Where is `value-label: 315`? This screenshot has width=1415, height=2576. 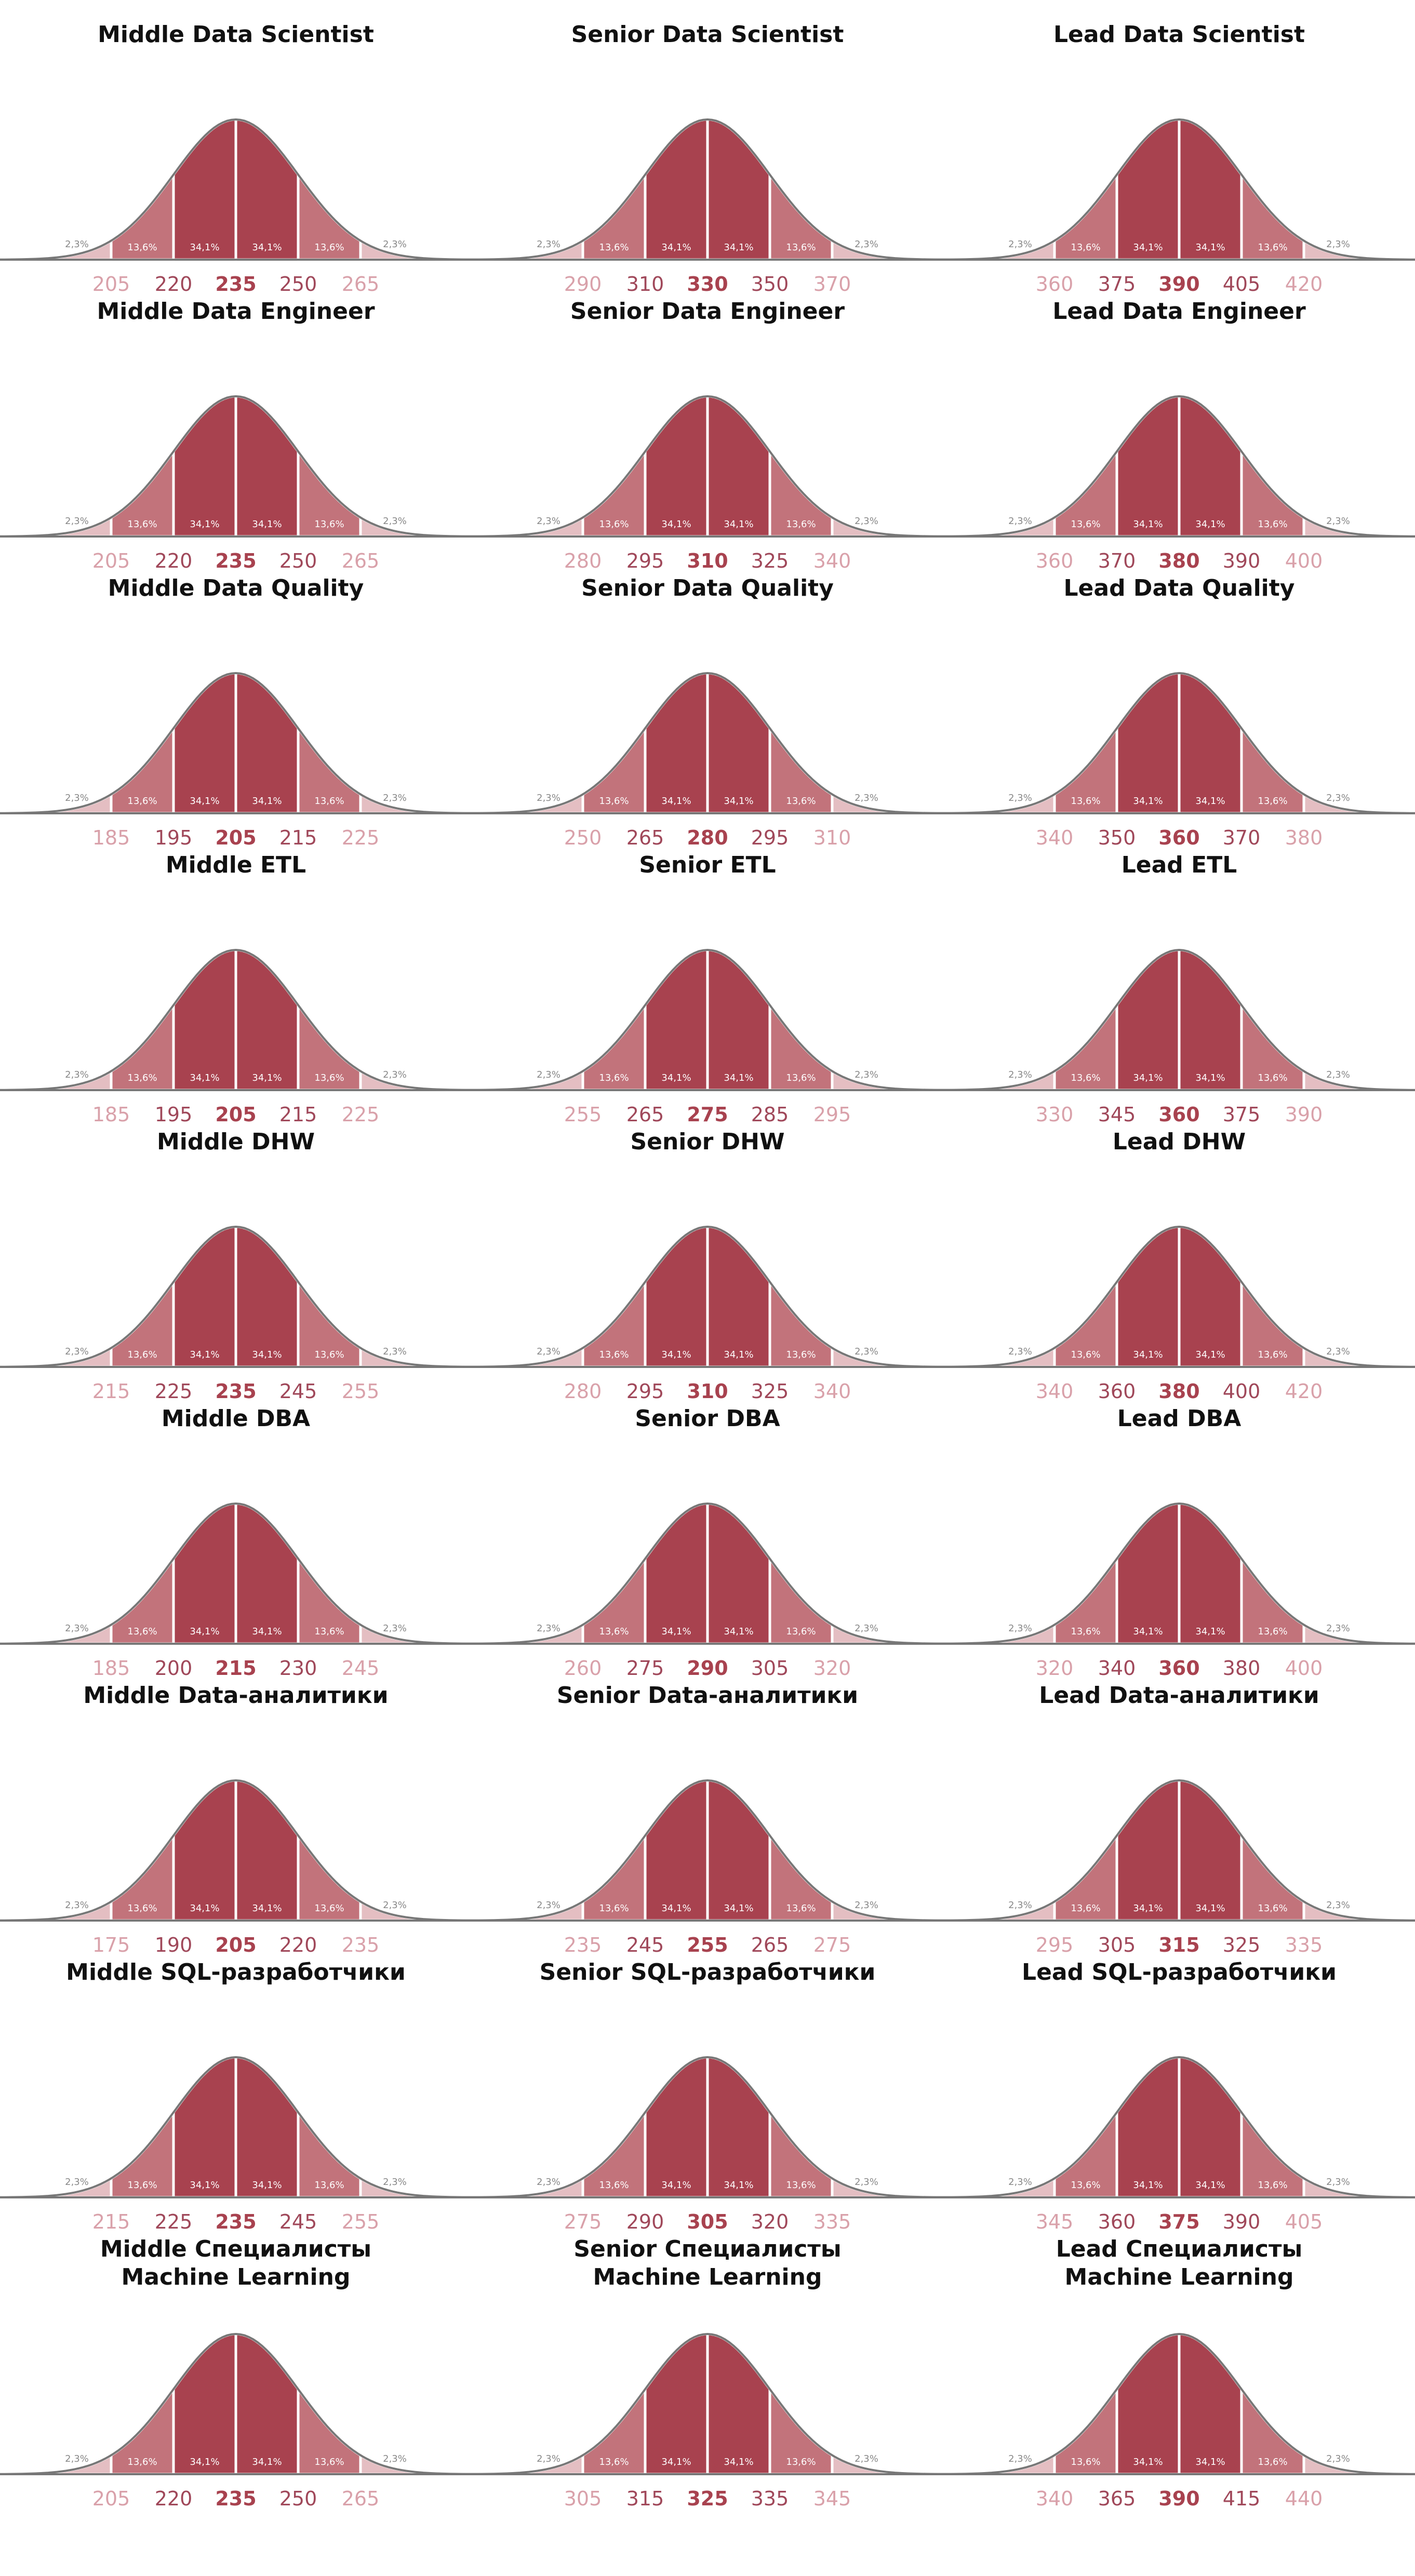
value-label: 315 is located at coordinates (1178, 1945).